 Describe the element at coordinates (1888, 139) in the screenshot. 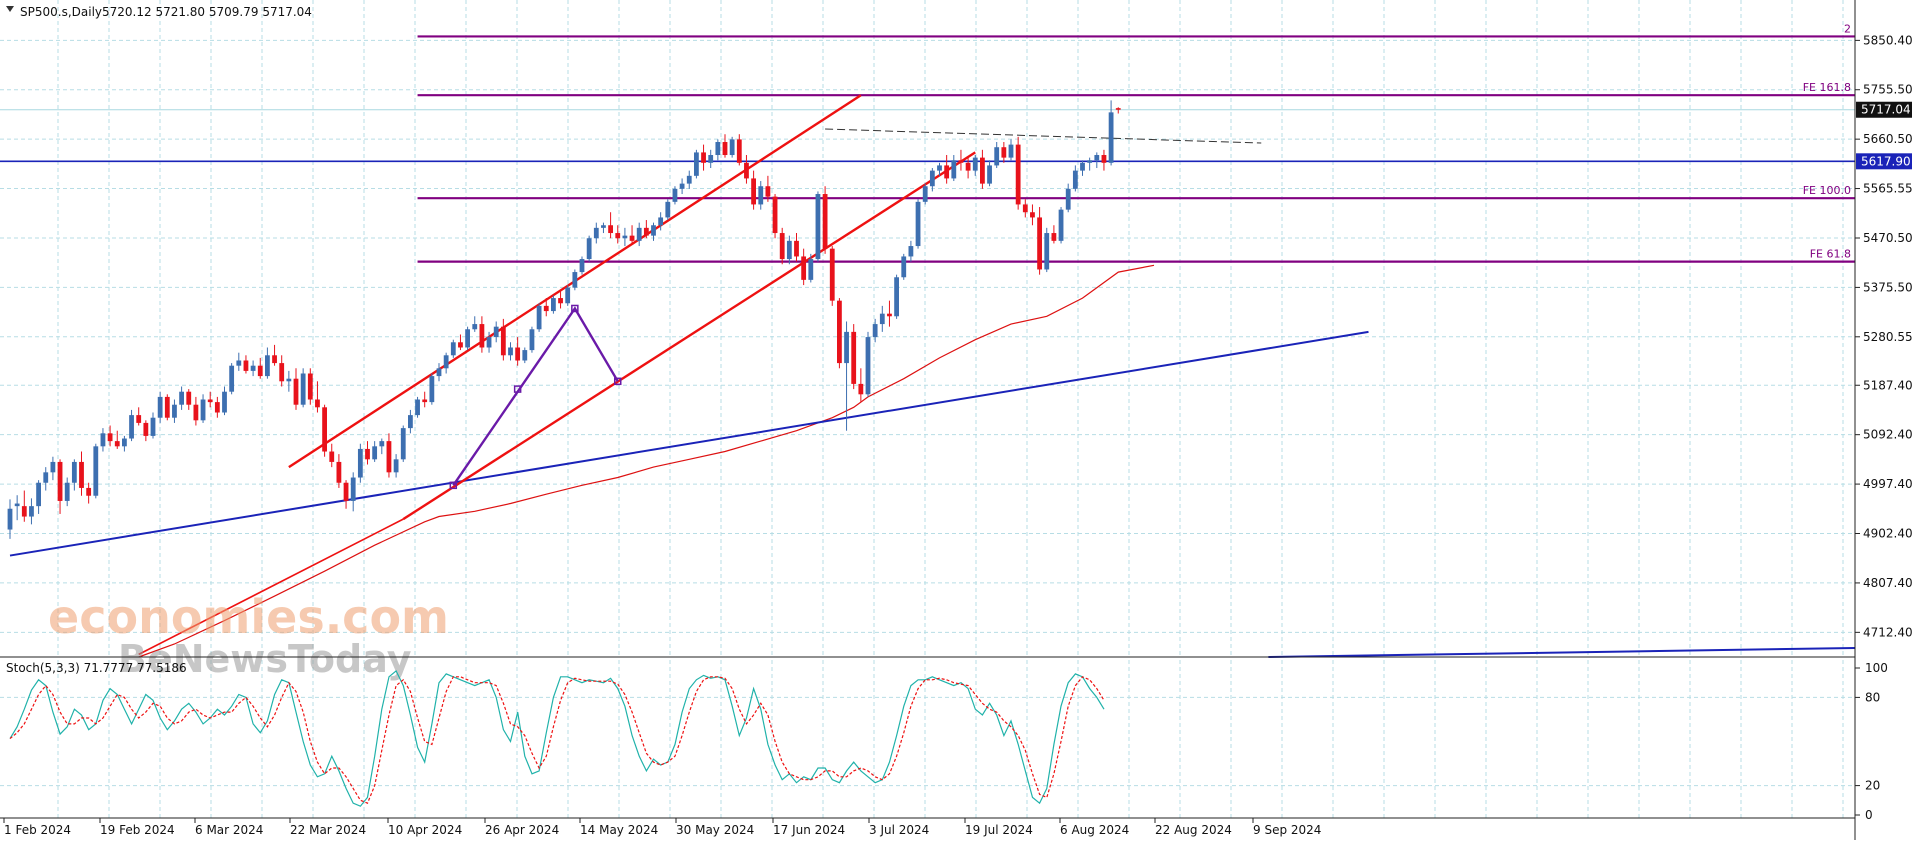

I see `price-tick-label: 5660.50` at that location.